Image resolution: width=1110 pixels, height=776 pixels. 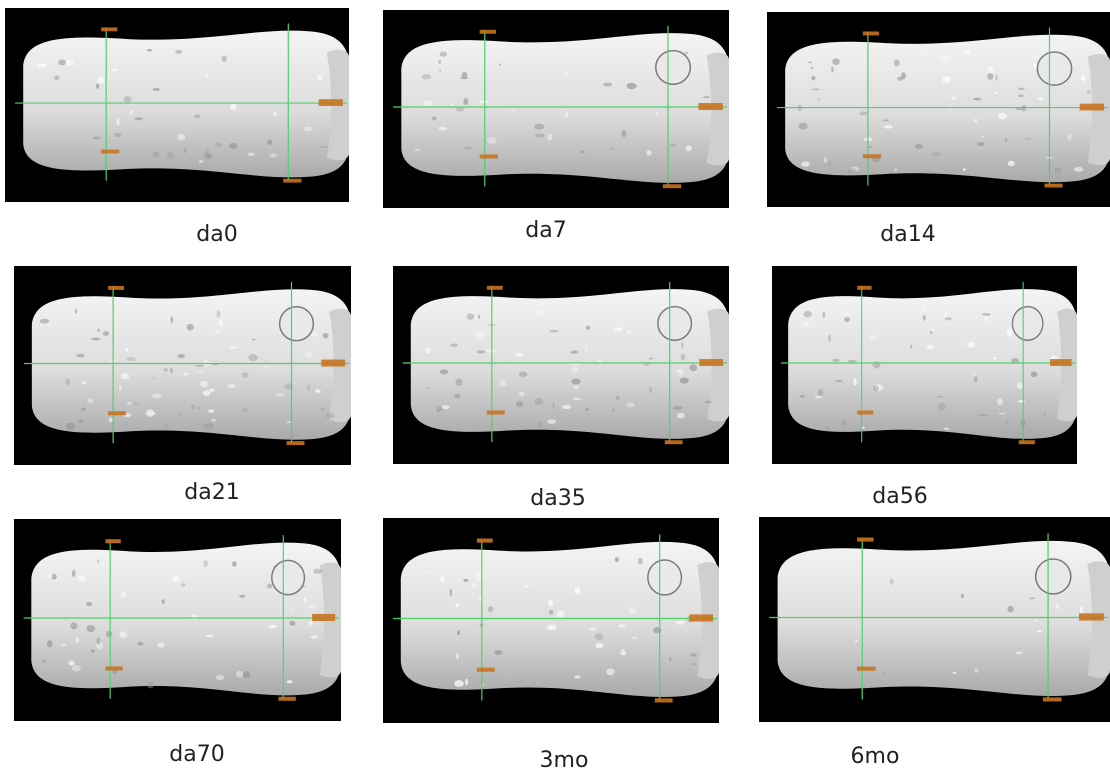 I want to click on bone-render-da21, so click(x=187, y=363).